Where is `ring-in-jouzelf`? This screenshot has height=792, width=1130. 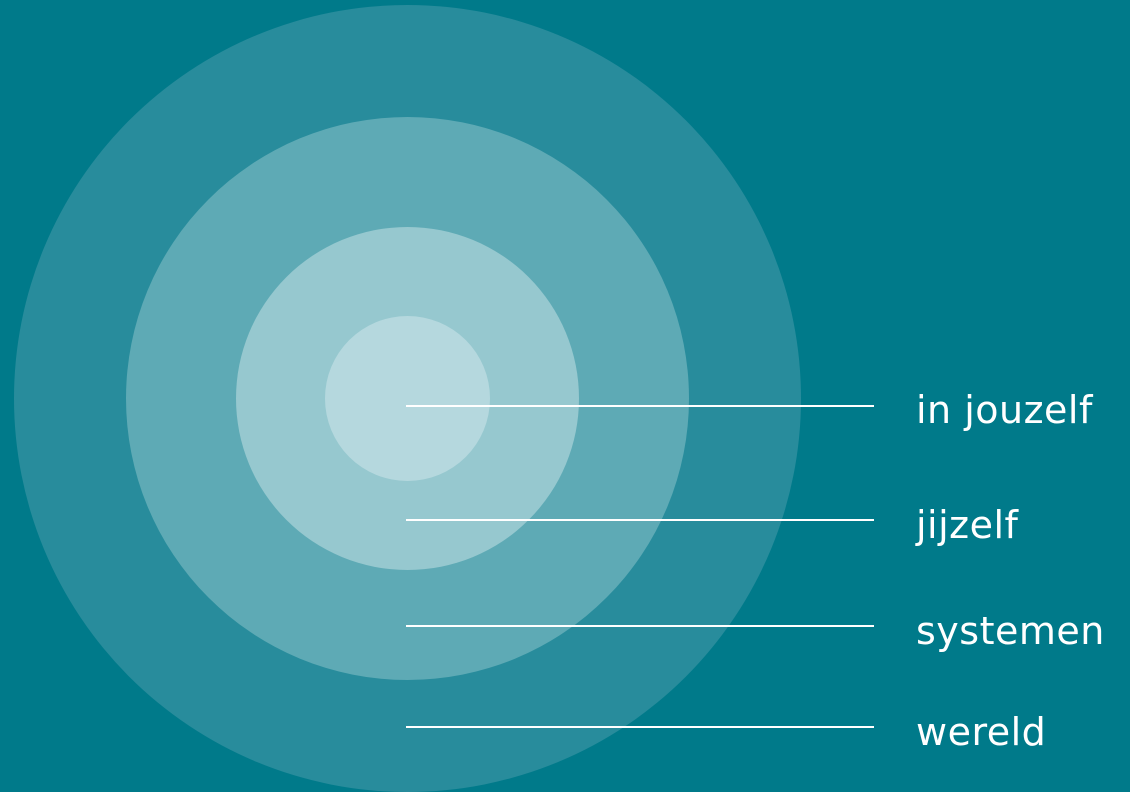
ring-in-jouzelf is located at coordinates (407, 398).